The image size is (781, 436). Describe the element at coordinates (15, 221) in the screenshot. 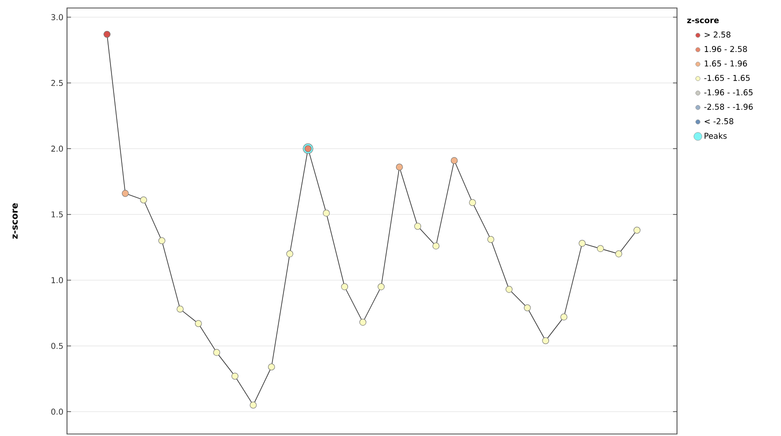

I see `y-axis-title: z-score` at that location.